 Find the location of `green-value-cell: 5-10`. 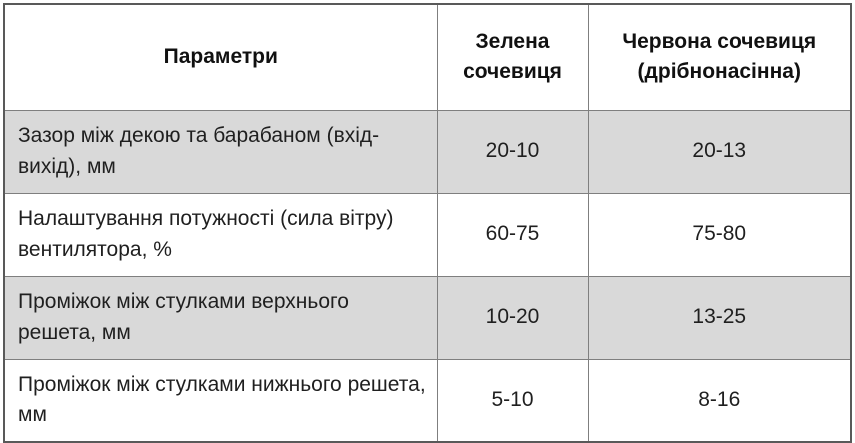

green-value-cell: 5-10 is located at coordinates (512, 400).